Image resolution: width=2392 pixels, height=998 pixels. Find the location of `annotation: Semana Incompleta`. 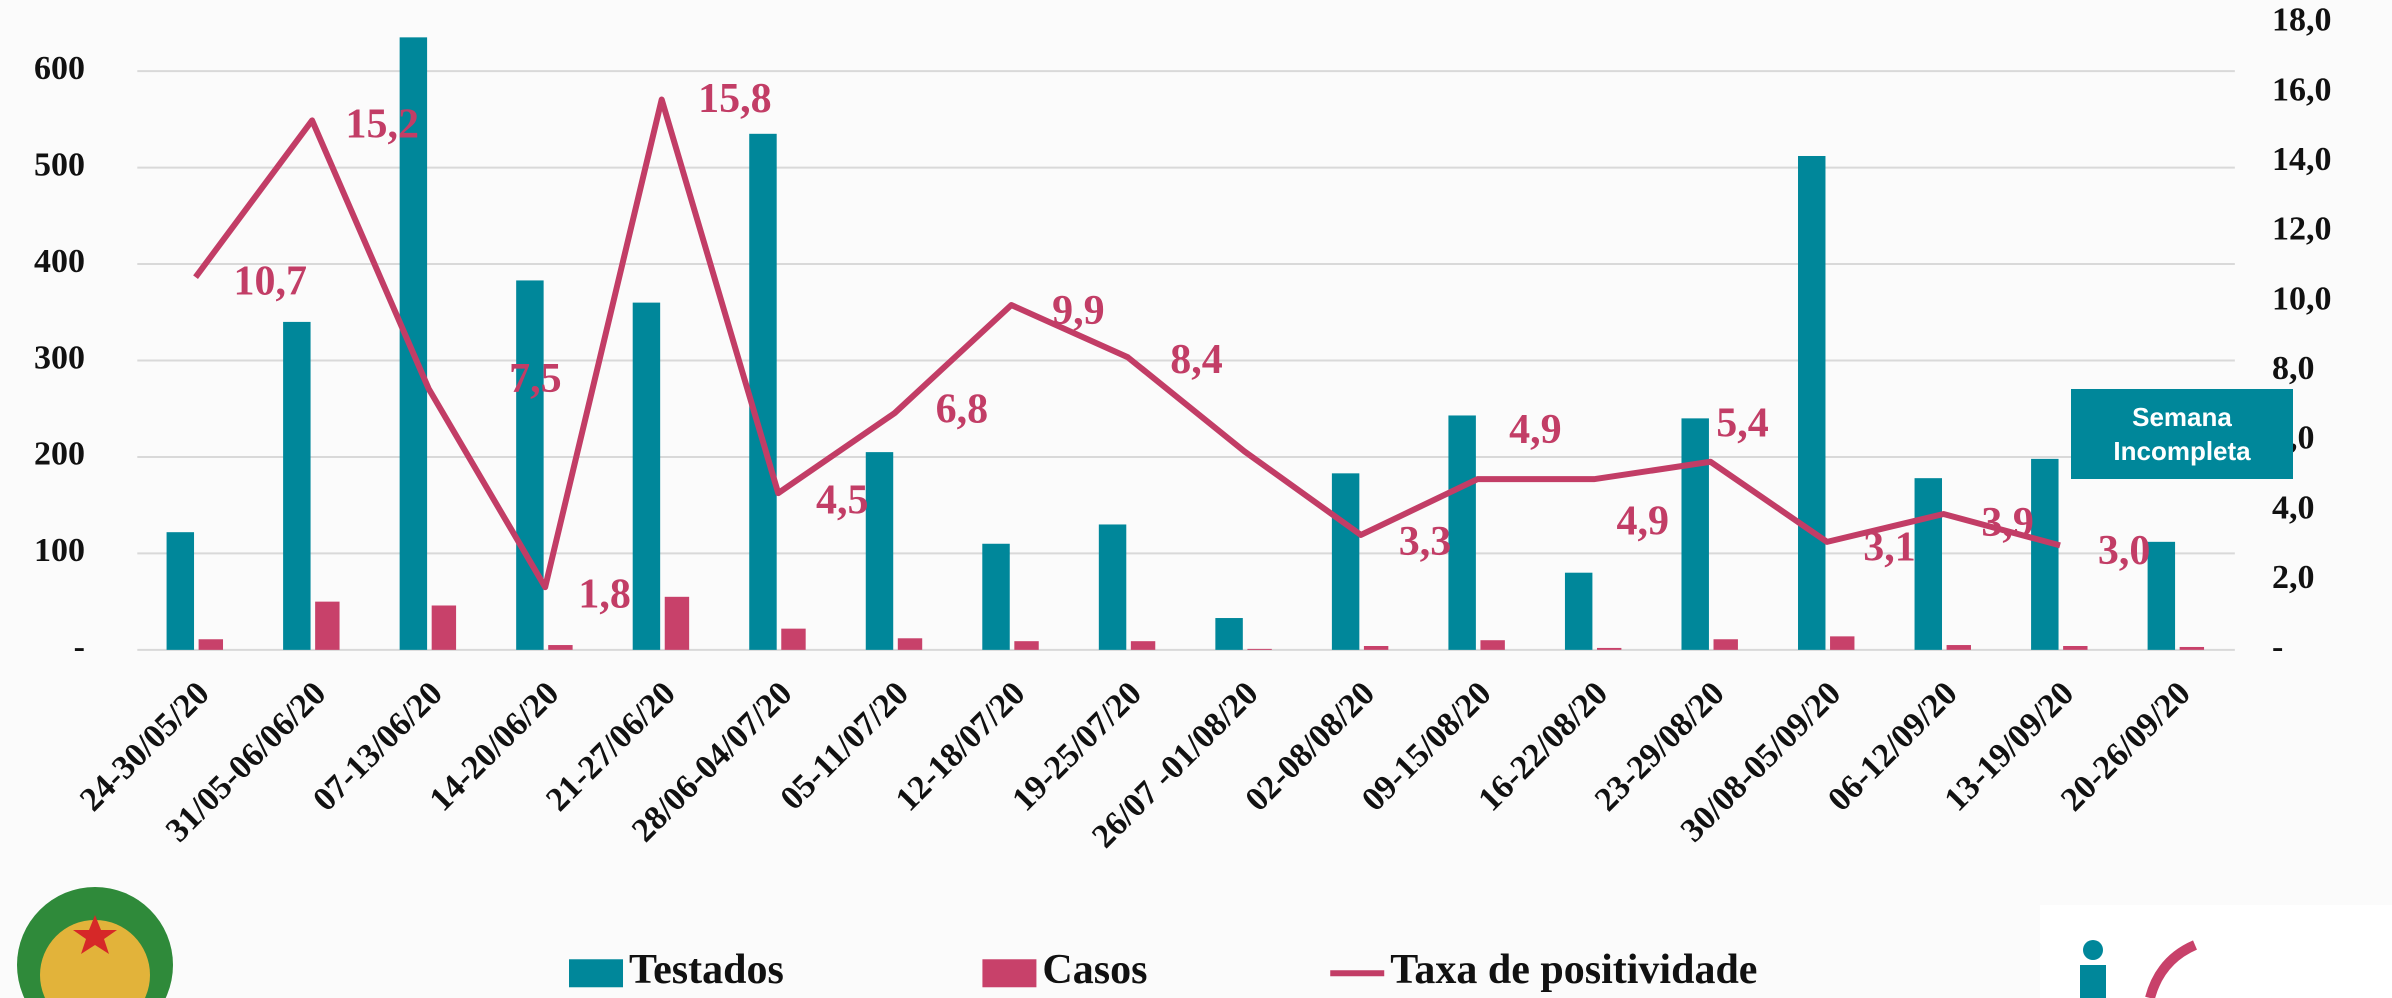

annotation: Semana Incompleta is located at coordinates (2182, 434).